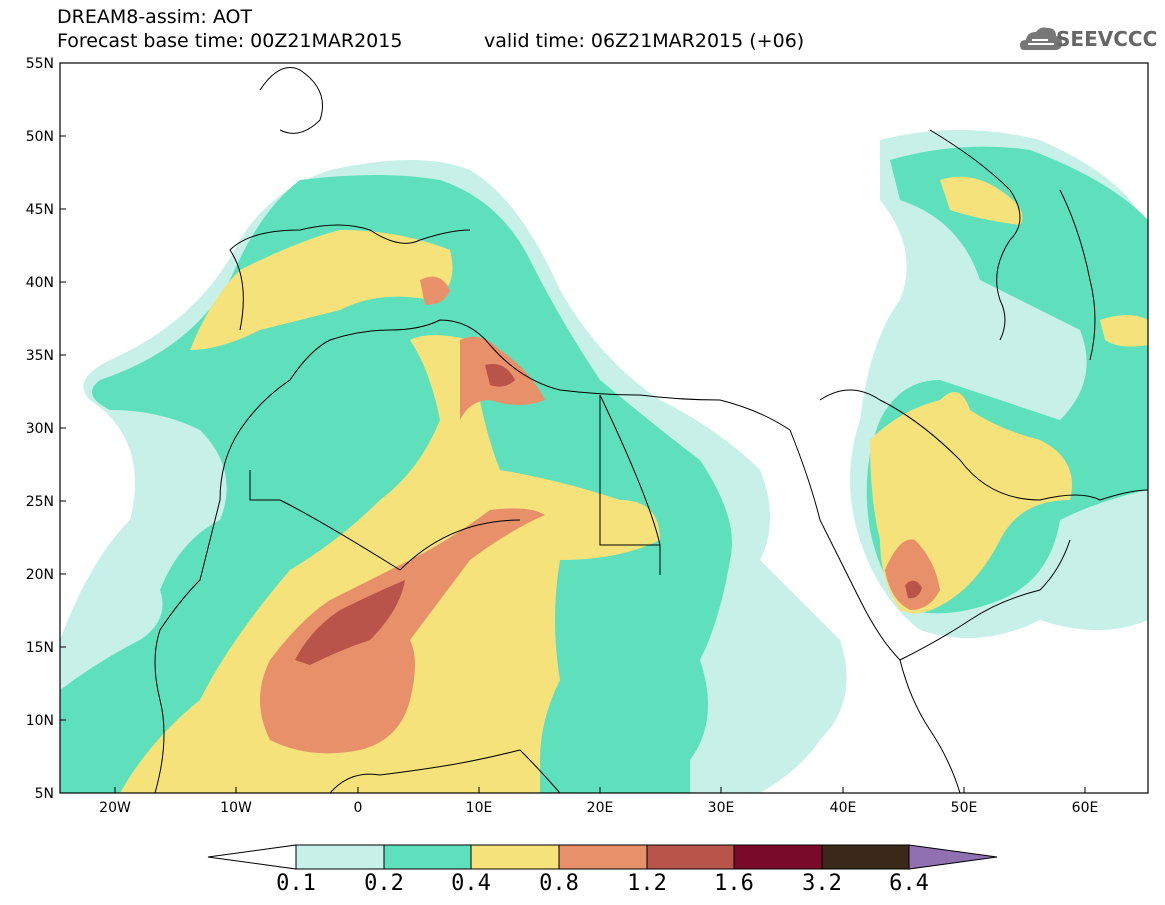 This screenshot has width=1165, height=905. I want to click on valid-time: valid time: 06Z21MAR2015 (+06), so click(644, 41).